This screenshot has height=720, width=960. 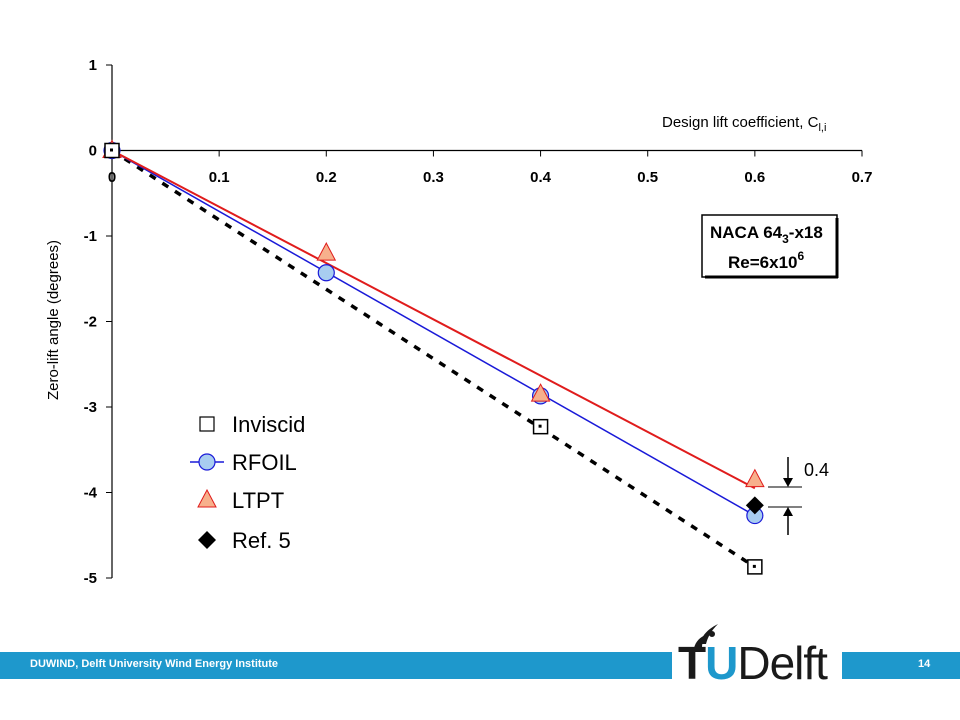 I want to click on x-axis-title-sub: l,i, so click(x=822, y=128).